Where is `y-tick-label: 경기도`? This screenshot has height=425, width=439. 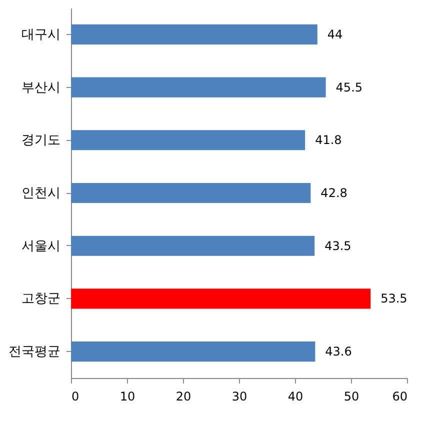 y-tick-label: 경기도 is located at coordinates (41, 140).